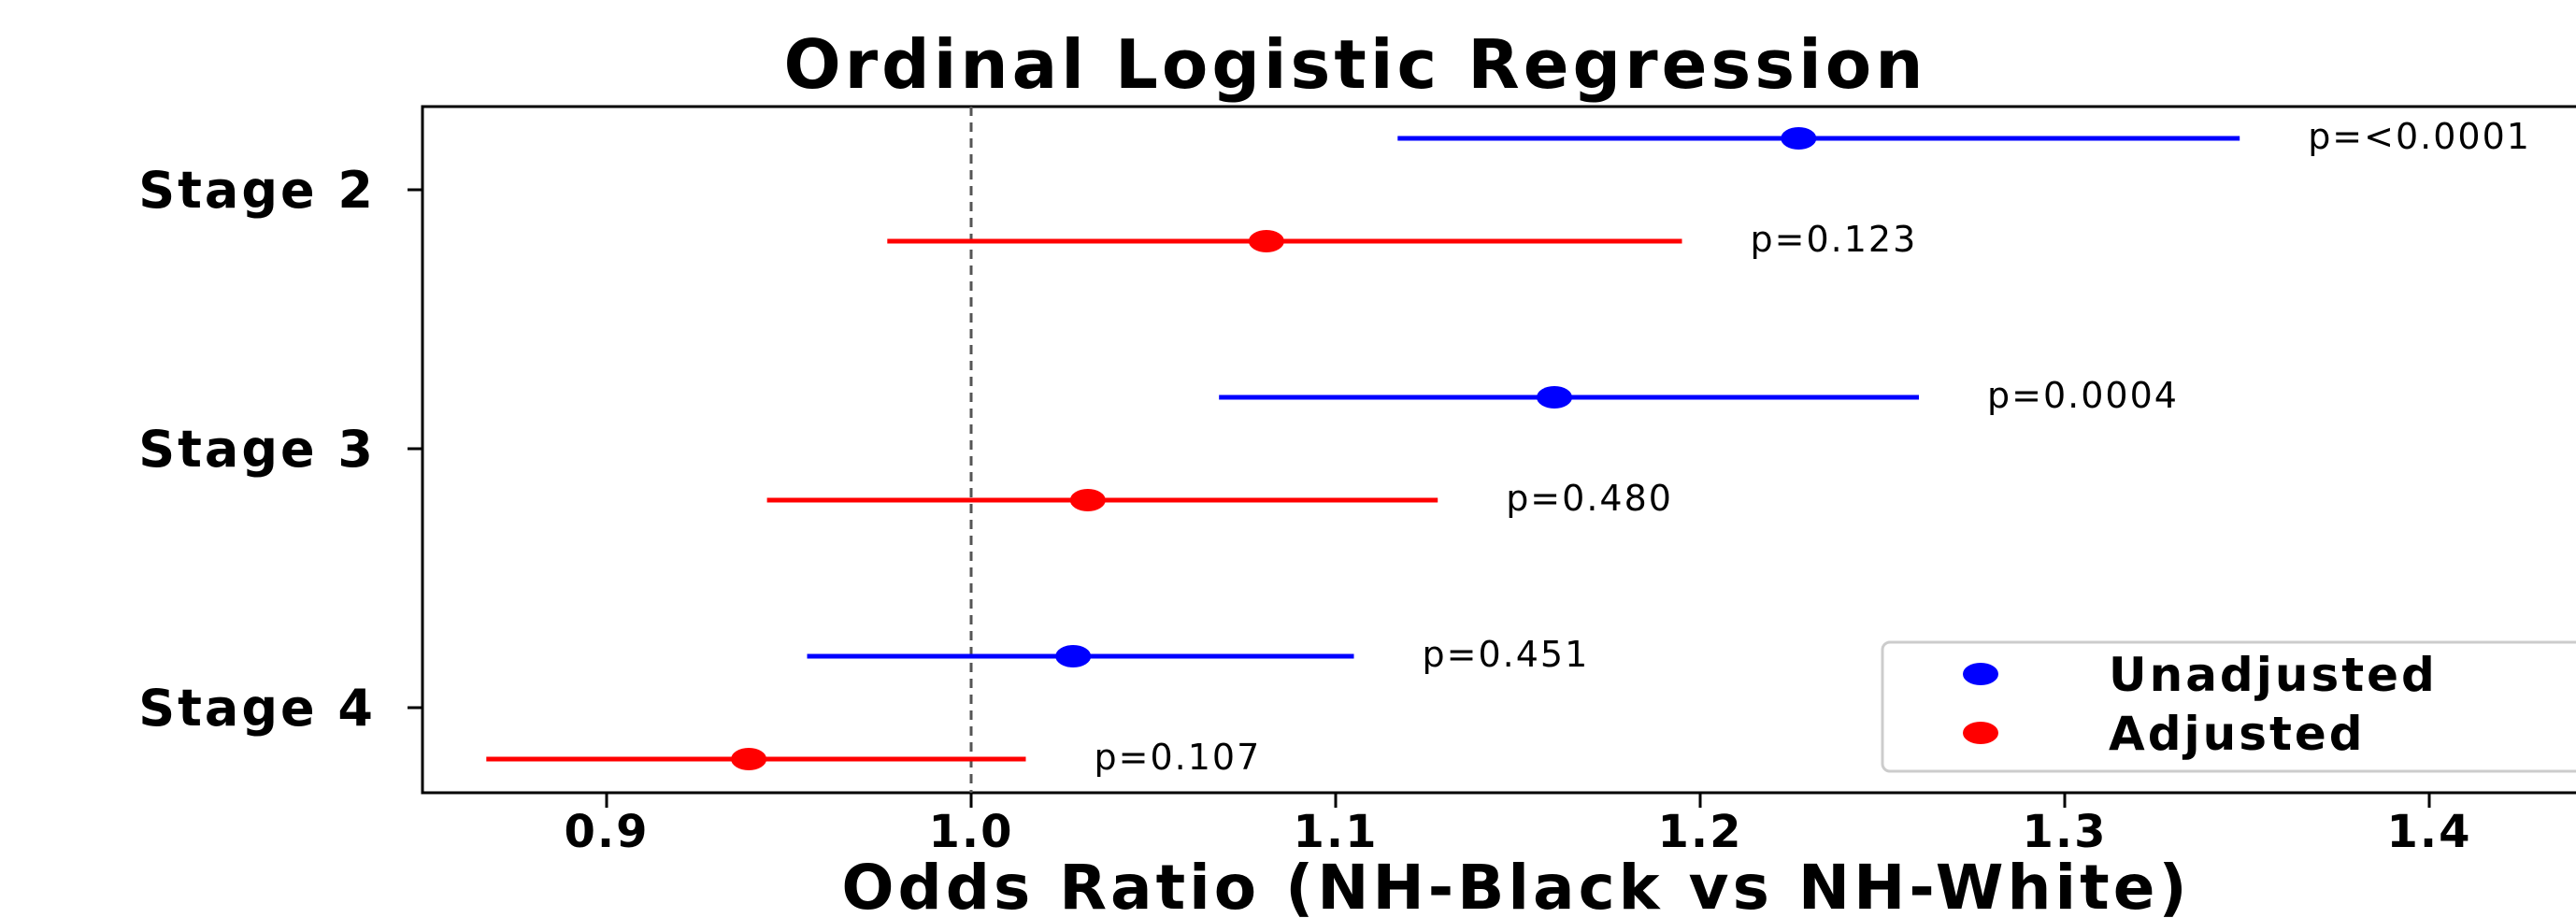 This screenshot has height=918, width=2576. I want to click on p-value-adjusted-stage-4: p=0.107, so click(1178, 757).